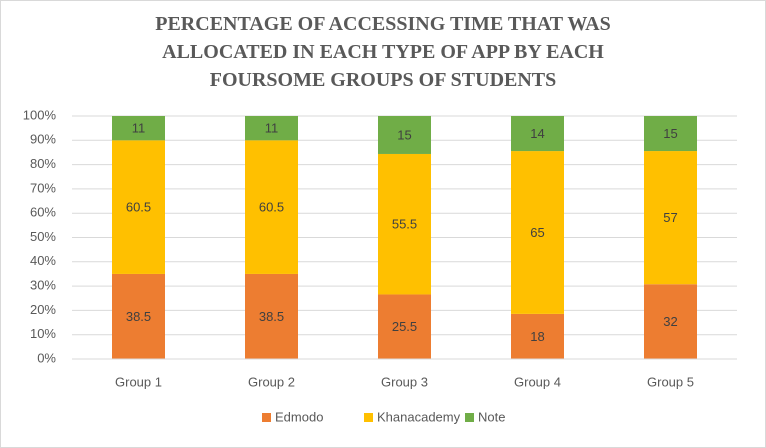 The height and width of the screenshot is (448, 766). What do you see at coordinates (537, 381) in the screenshot?
I see `x-tick-label: Group 4` at bounding box center [537, 381].